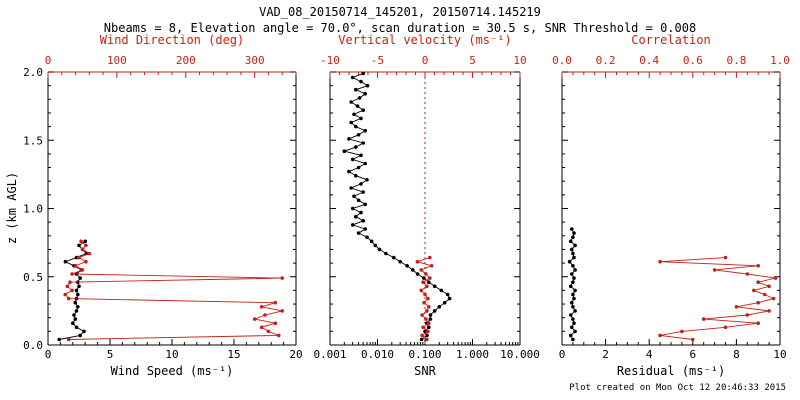  What do you see at coordinates (520, 354) in the screenshot?
I see `x-tick-label: 10.000` at bounding box center [520, 354].